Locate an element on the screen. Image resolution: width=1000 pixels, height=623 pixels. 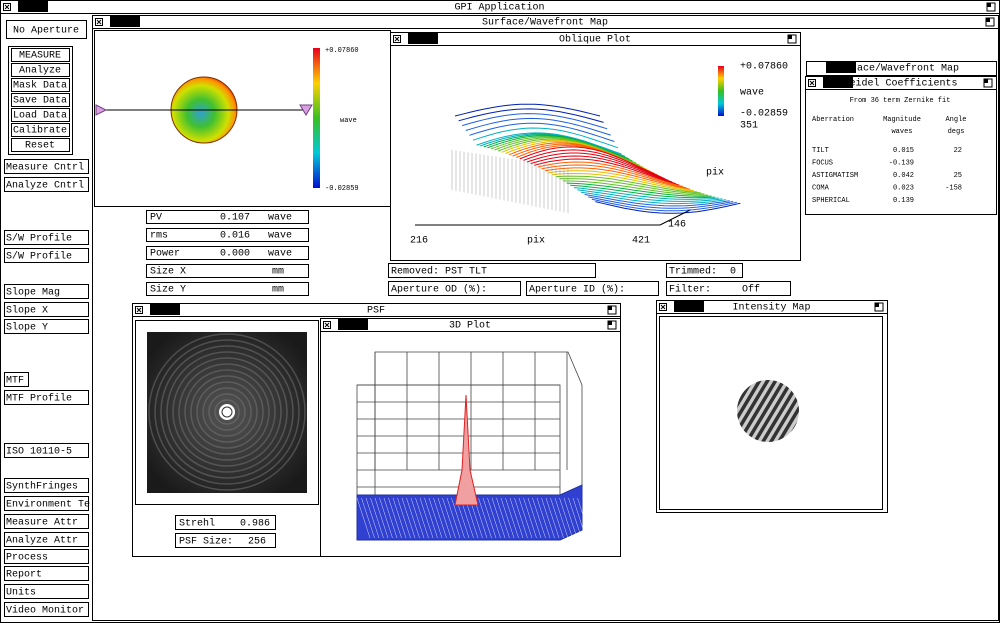
result-unit: wave is located at coordinates (280, 218).